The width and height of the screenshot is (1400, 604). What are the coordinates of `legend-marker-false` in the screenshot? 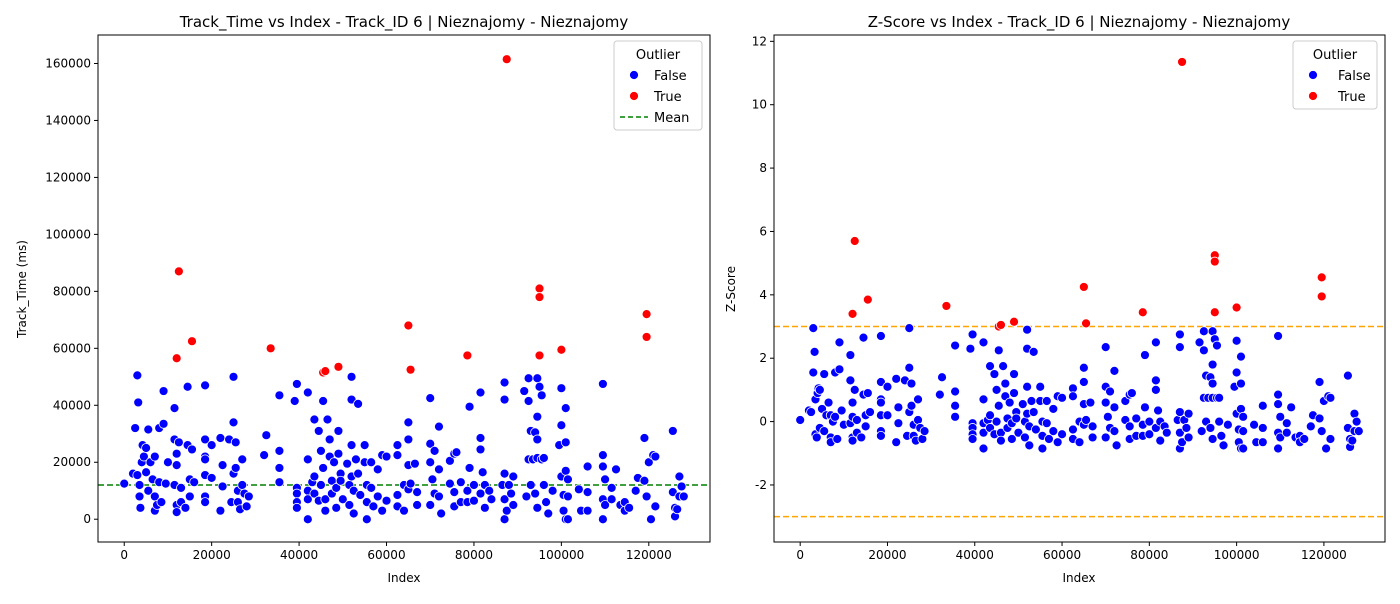 It's located at (634, 75).